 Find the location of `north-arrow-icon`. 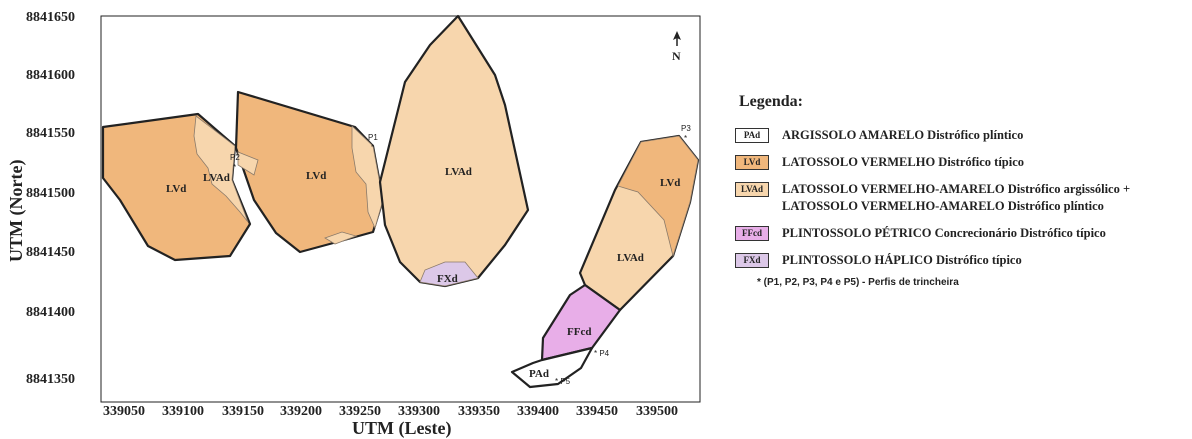

north-arrow-icon is located at coordinates (677, 38).